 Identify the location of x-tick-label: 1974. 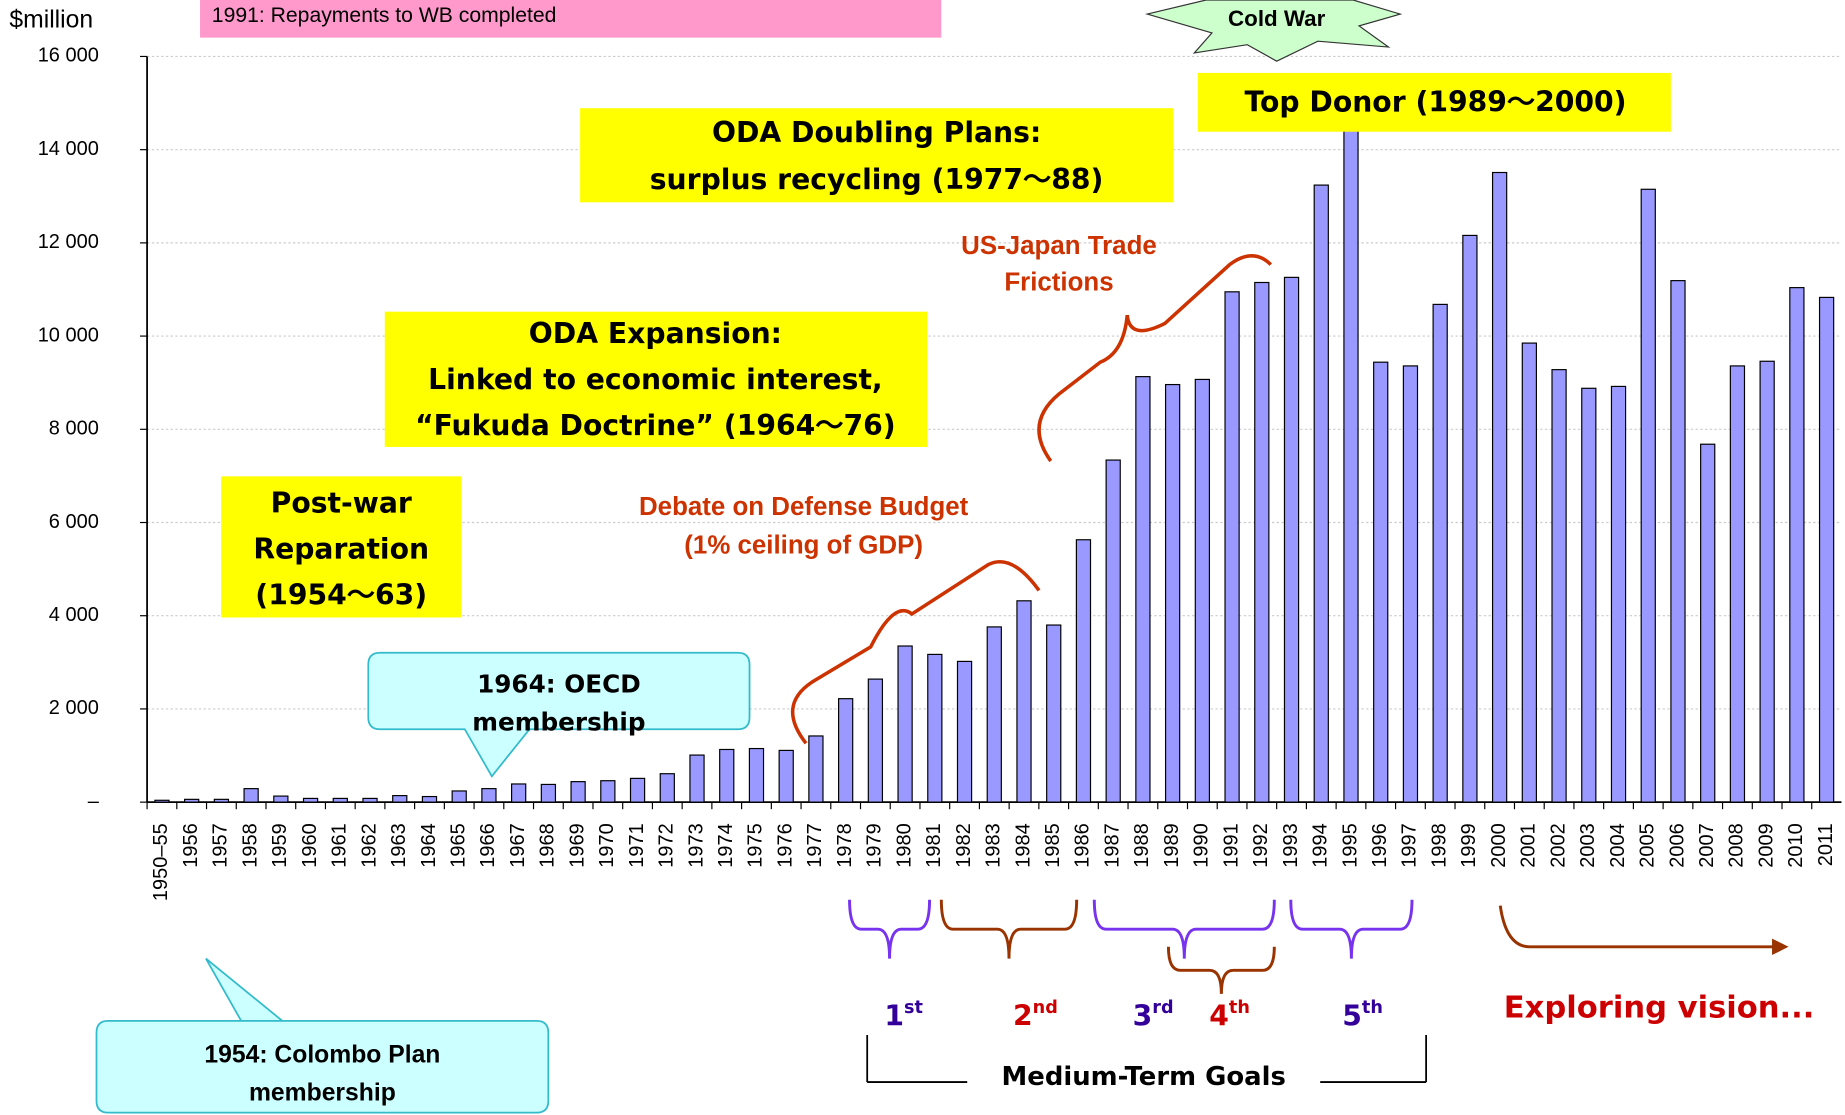
(726, 845).